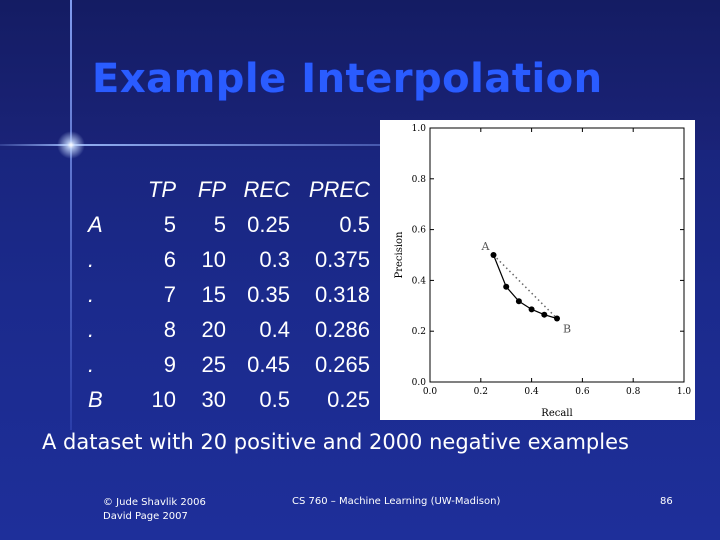 The image size is (720, 540). What do you see at coordinates (234, 264) in the screenshot?
I see `table-row: . 6 10 0.3 0.375` at bounding box center [234, 264].